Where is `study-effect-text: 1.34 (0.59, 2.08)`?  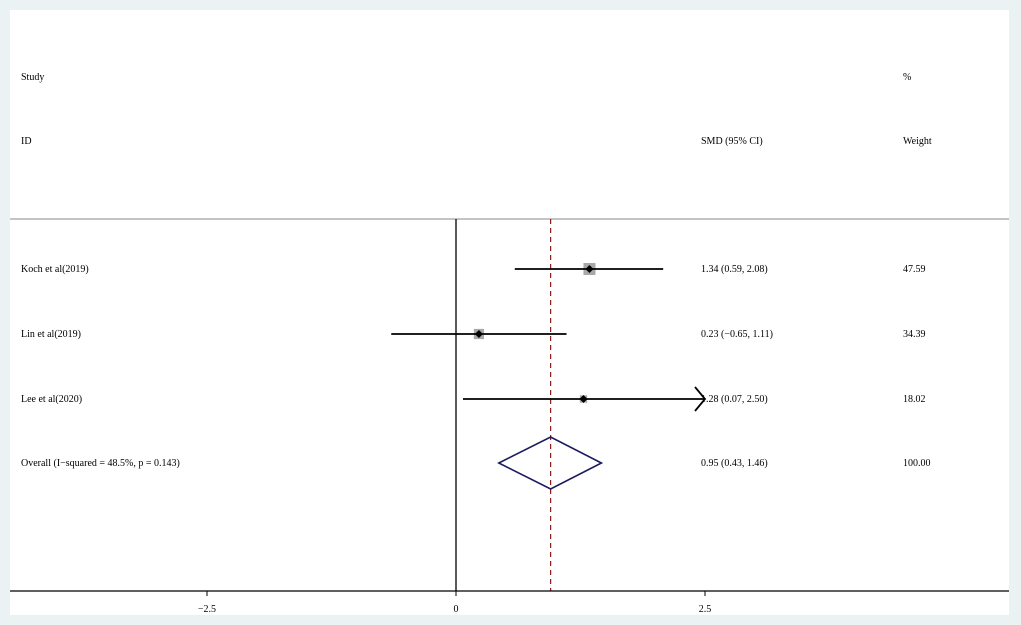 study-effect-text: 1.34 (0.59, 2.08) is located at coordinates (734, 269).